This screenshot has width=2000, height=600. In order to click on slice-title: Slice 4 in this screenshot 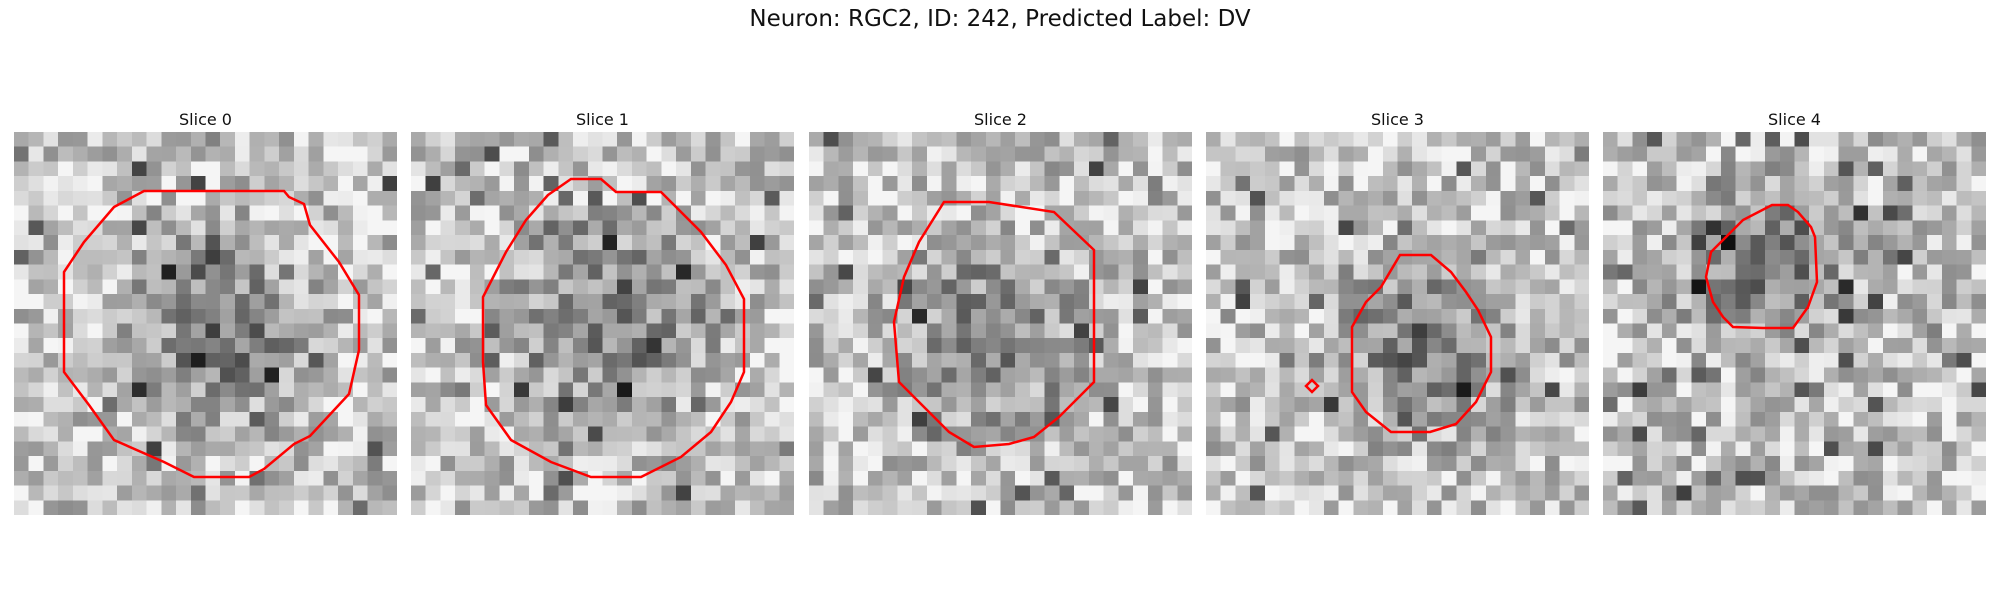, I will do `click(1794, 119)`.